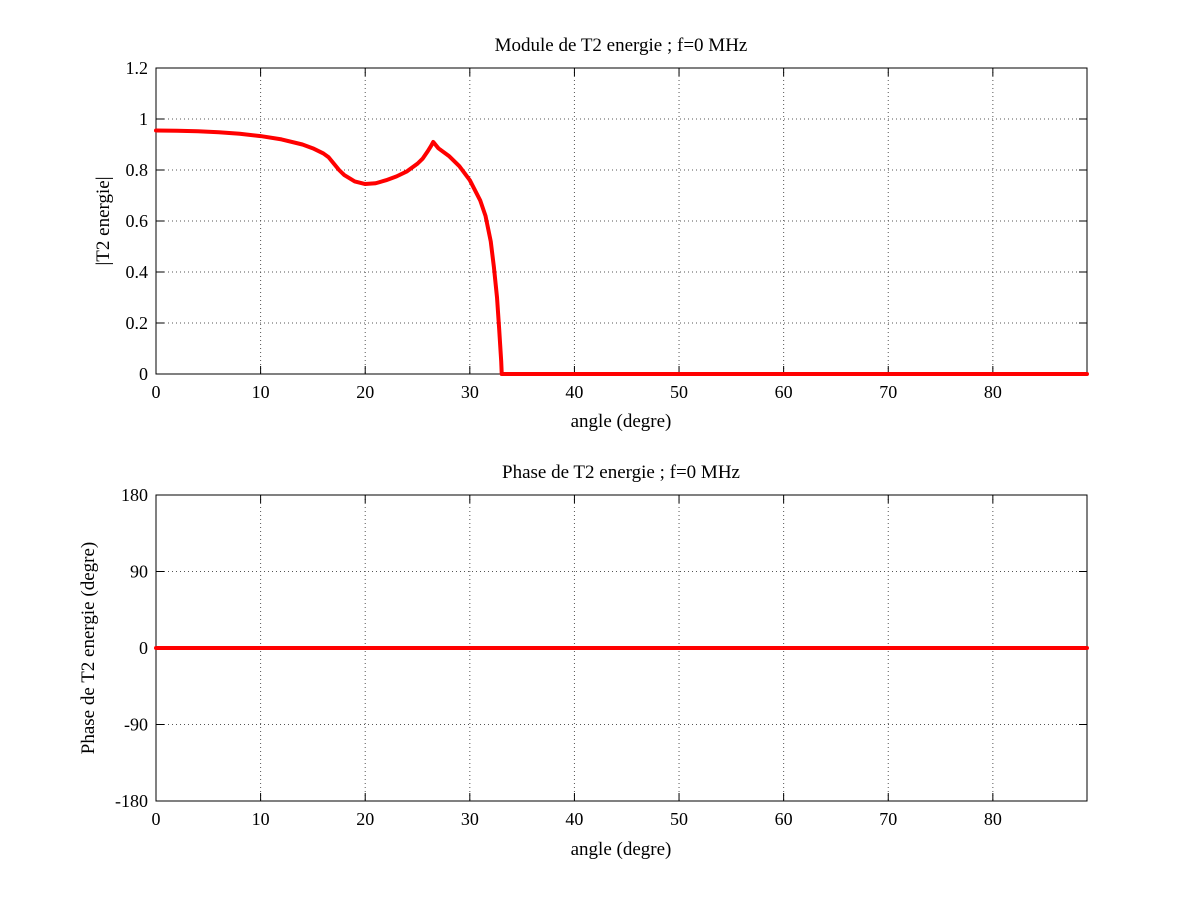 This screenshot has height=901, width=1201. What do you see at coordinates (679, 819) in the screenshot?
I see `phase-x-tick-label: 50` at bounding box center [679, 819].